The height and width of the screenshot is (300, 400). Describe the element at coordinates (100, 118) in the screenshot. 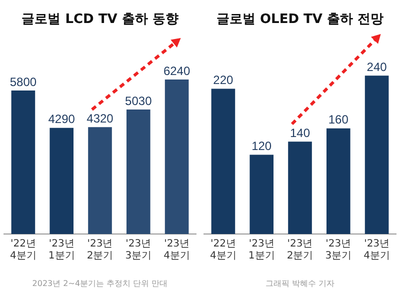

I see `data-label: 4320` at that location.